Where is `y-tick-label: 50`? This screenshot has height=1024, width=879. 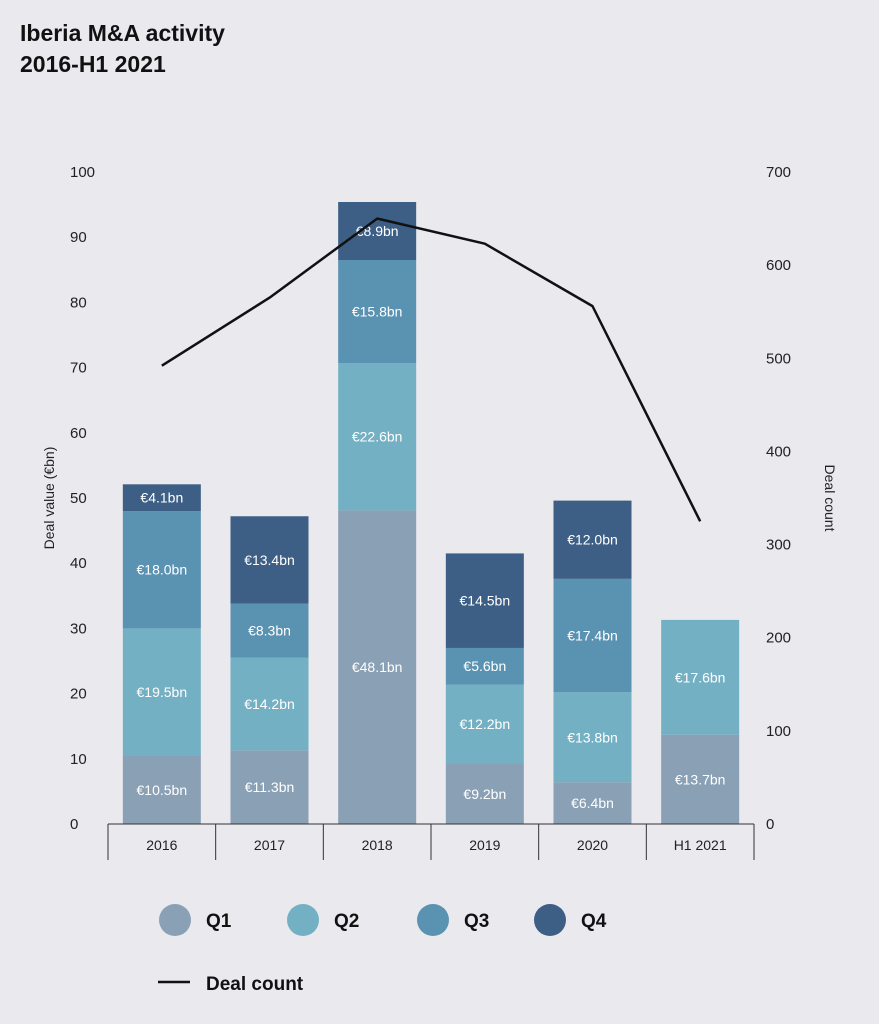 y-tick-label: 50 is located at coordinates (78, 498).